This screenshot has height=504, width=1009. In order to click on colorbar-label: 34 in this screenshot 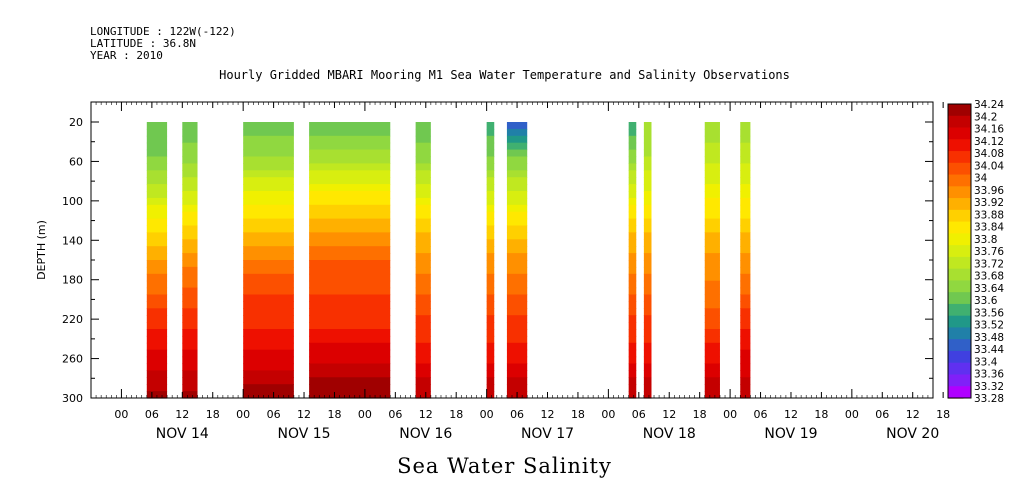, I will do `click(981, 179)`.